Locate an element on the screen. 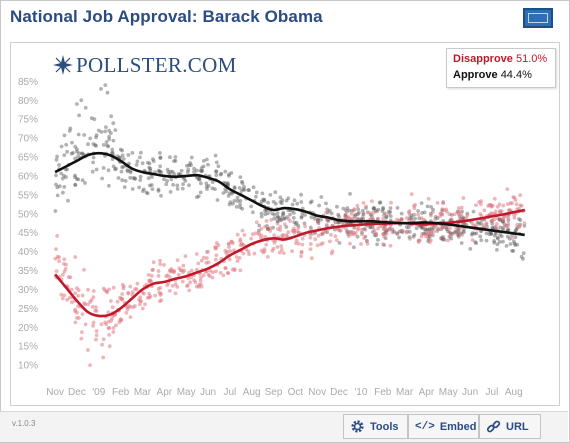  chart-title: National Job Approval: Barack Obama is located at coordinates (166, 16).